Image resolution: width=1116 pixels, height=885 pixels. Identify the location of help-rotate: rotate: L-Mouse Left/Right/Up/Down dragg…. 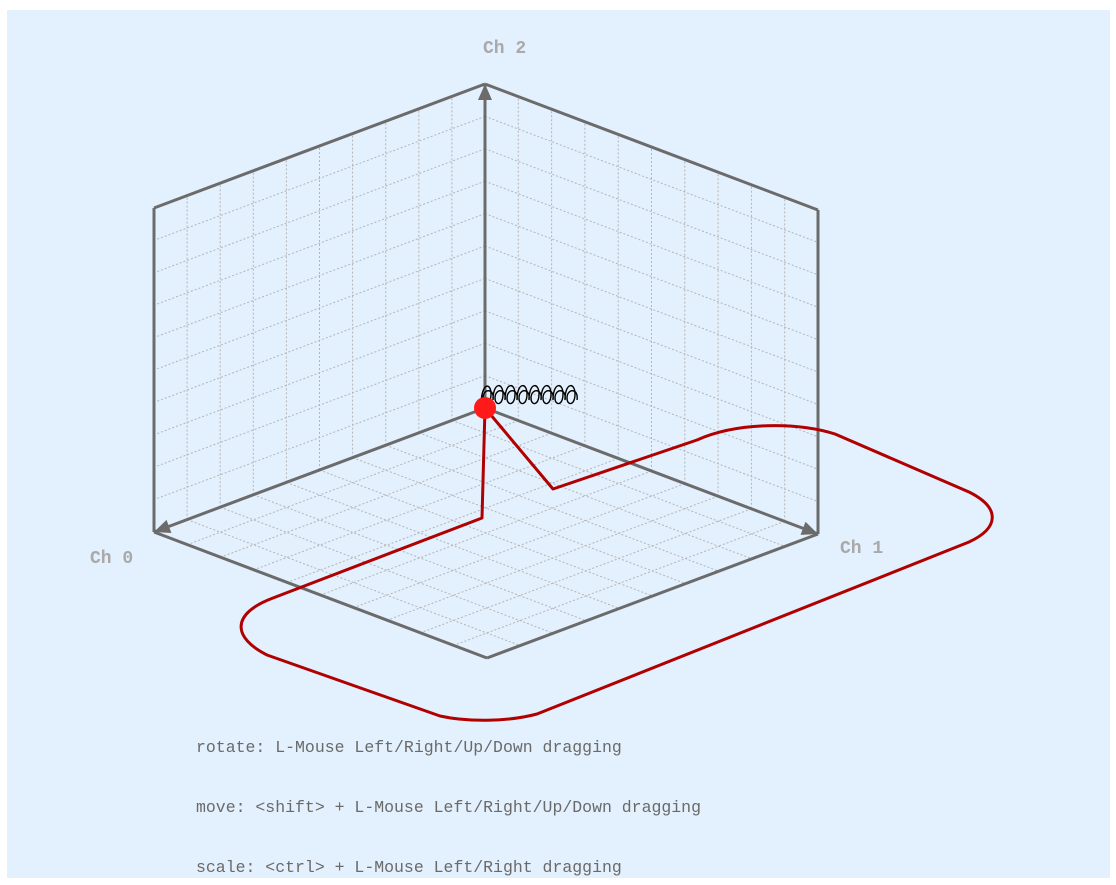
(409, 747).